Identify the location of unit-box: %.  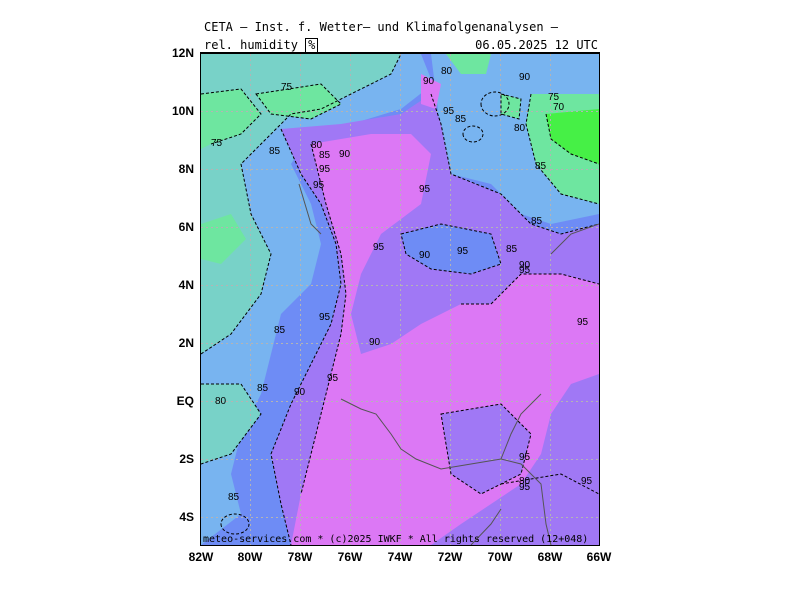
(312, 45).